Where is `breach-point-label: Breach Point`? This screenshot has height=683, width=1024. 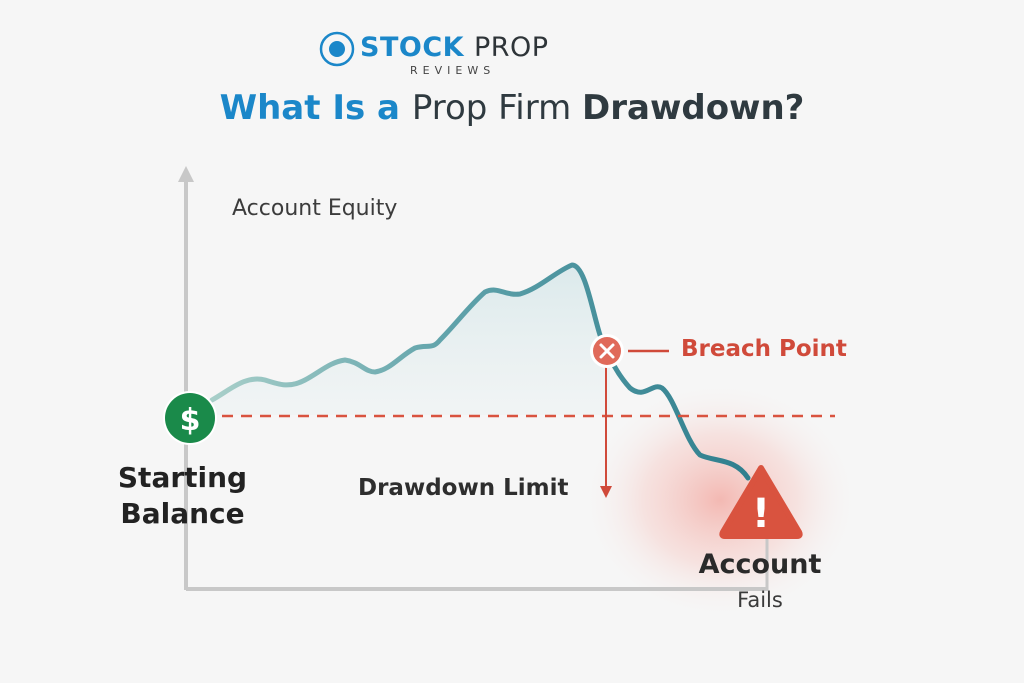
breach-point-label: Breach Point is located at coordinates (764, 349).